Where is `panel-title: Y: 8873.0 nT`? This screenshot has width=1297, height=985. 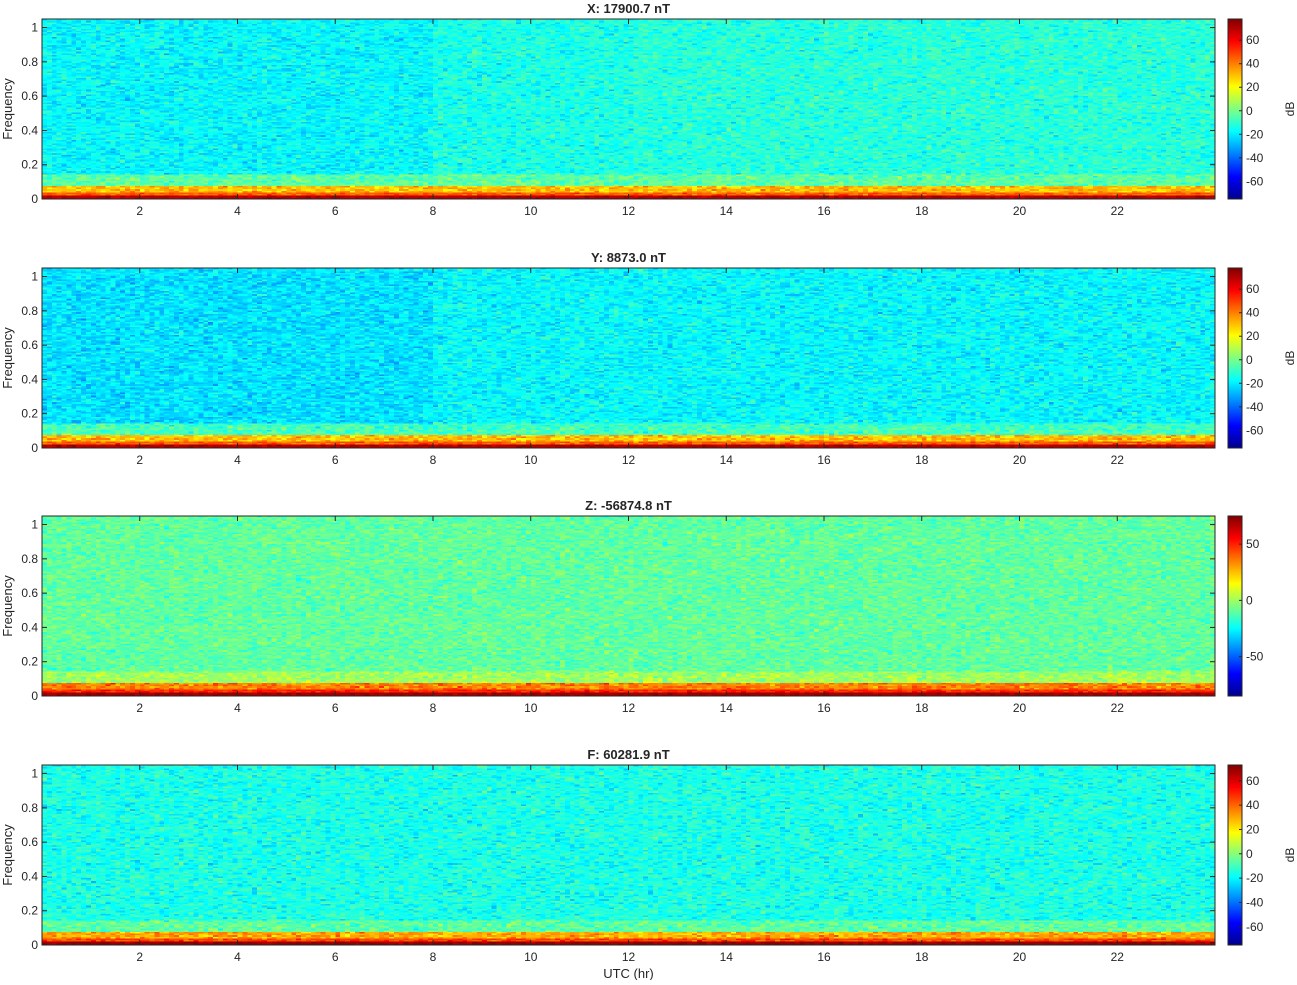 panel-title: Y: 8873.0 nT is located at coordinates (628, 257).